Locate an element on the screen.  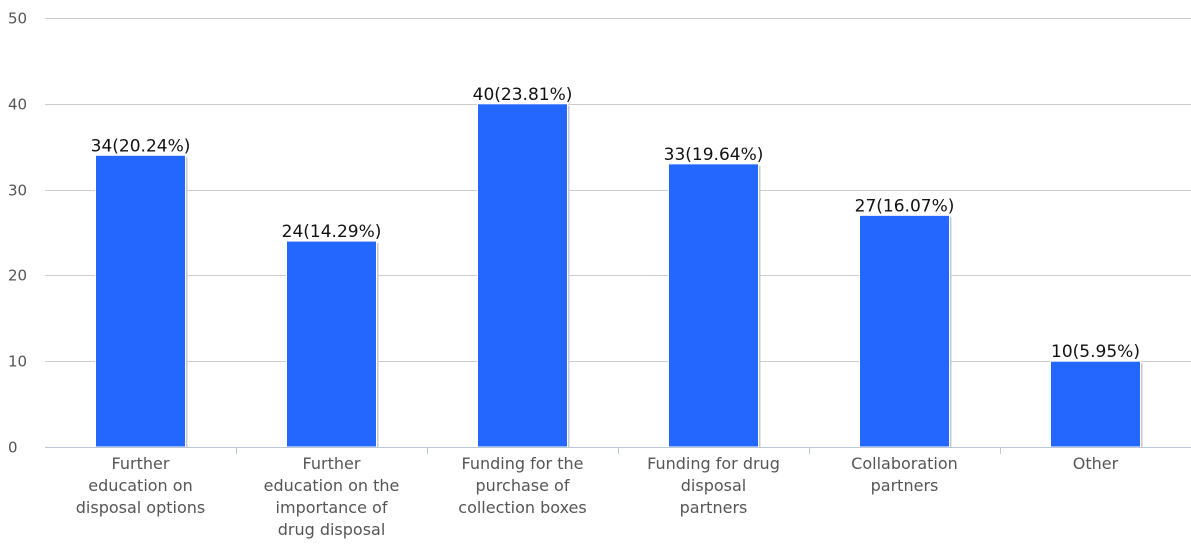
y-tick-label: 30 is located at coordinates (17, 191).